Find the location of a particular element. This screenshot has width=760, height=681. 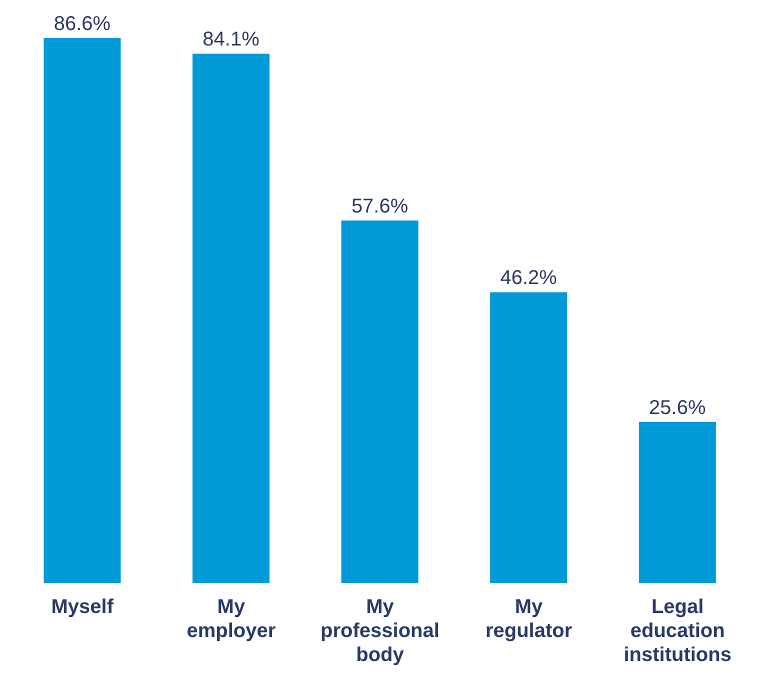

x-tick-label: Myself is located at coordinates (82, 607).